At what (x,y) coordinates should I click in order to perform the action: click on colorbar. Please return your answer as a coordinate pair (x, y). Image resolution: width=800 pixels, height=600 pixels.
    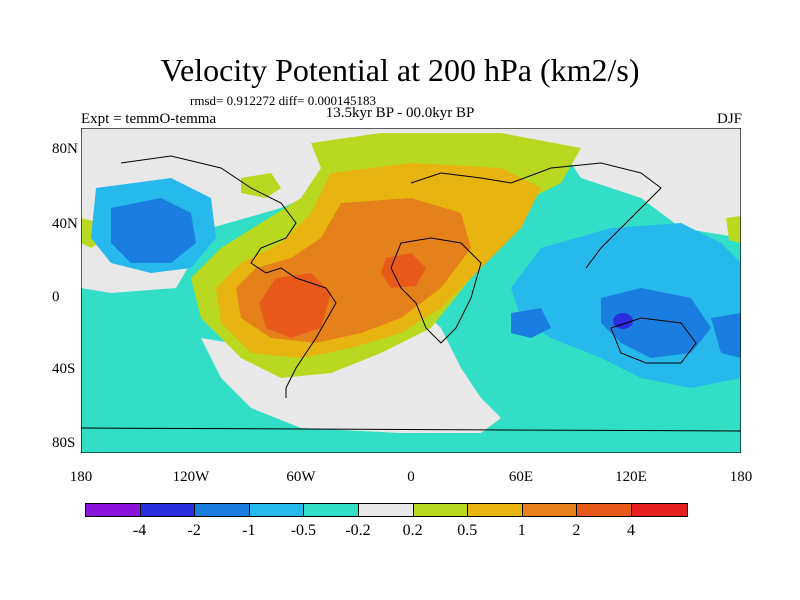
    Looking at the image, I should click on (386, 510).